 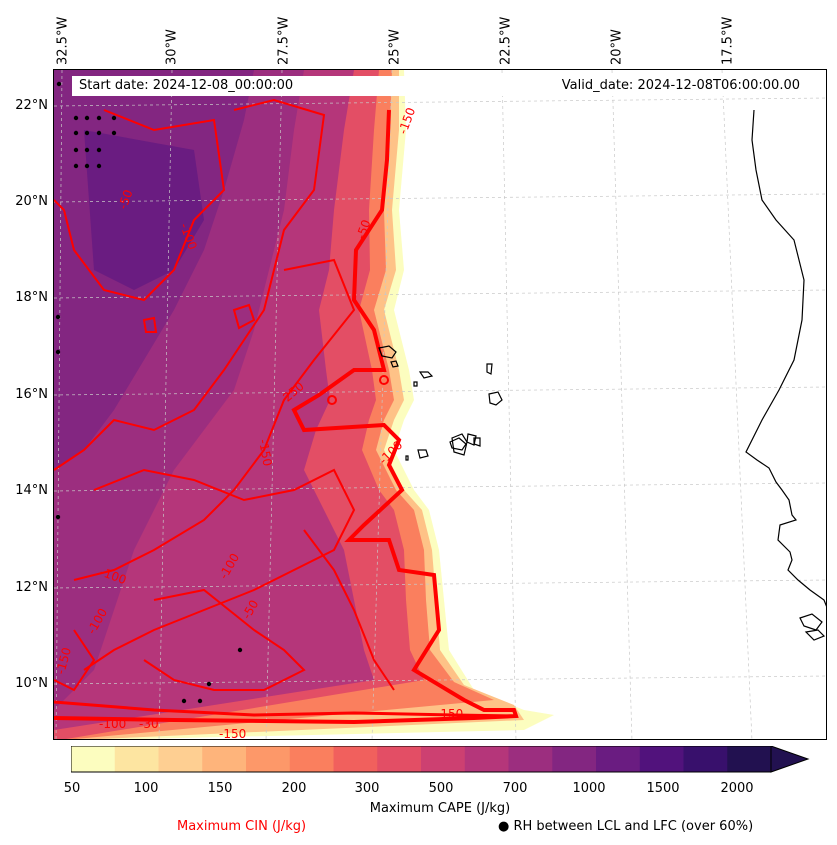 I want to click on lon-label-22.5w: 22.5°W, so click(x=506, y=40).